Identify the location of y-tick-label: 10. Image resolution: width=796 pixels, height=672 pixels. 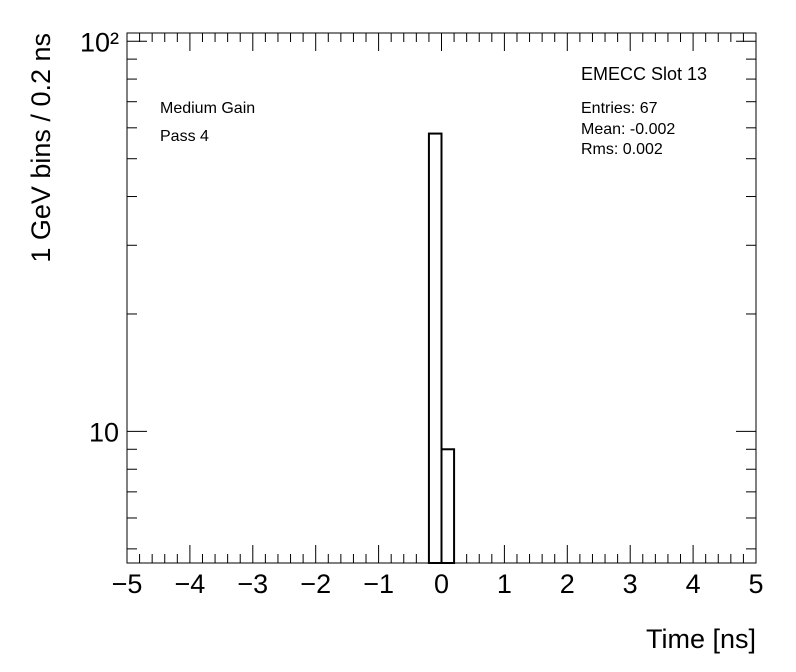
(104, 432).